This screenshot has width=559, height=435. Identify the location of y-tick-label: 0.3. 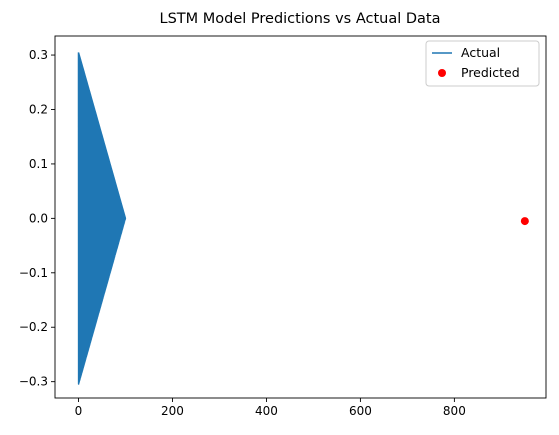
(38, 55).